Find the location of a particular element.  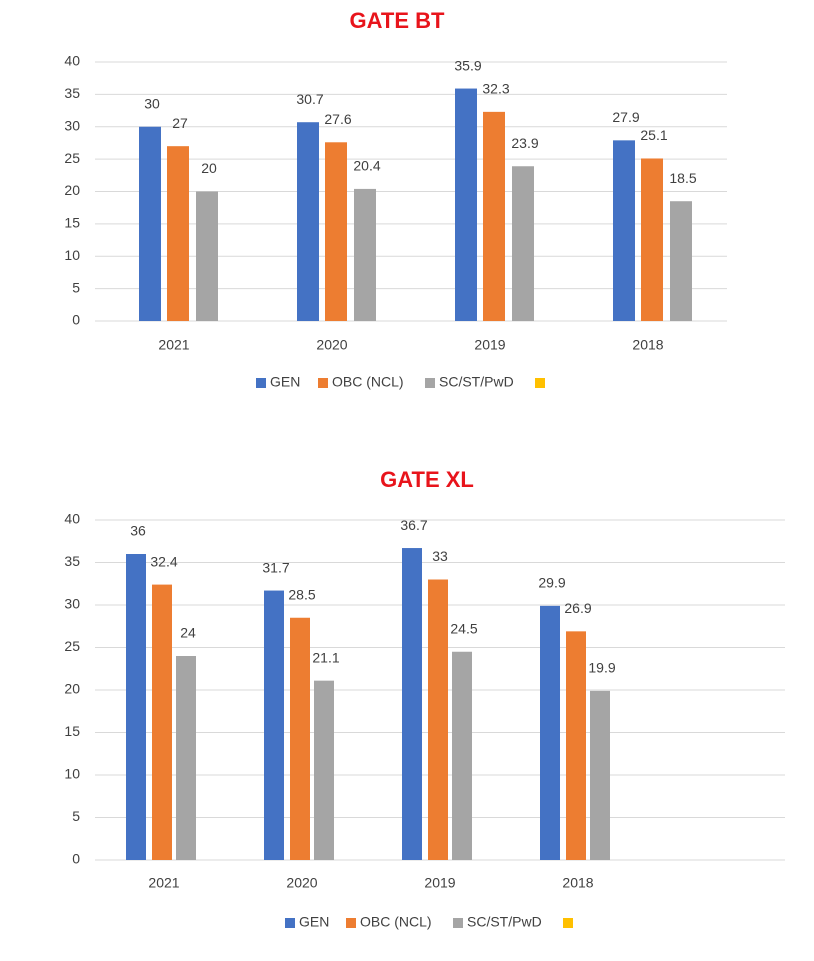

data-label: 21.1 is located at coordinates (325, 657).